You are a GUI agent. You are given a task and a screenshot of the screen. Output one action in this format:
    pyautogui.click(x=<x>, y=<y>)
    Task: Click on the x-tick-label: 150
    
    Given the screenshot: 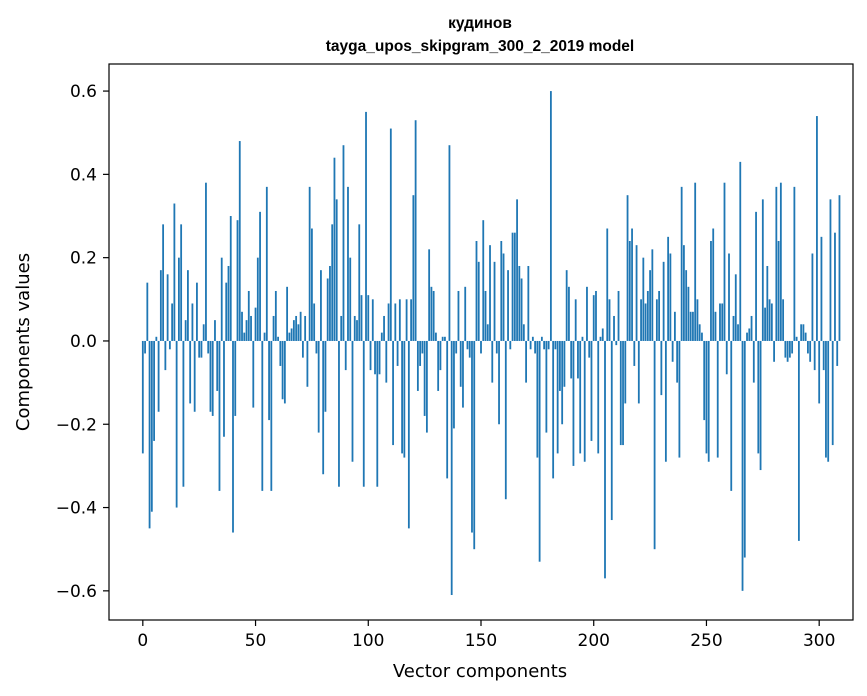 What is the action you would take?
    pyautogui.click(x=481, y=641)
    